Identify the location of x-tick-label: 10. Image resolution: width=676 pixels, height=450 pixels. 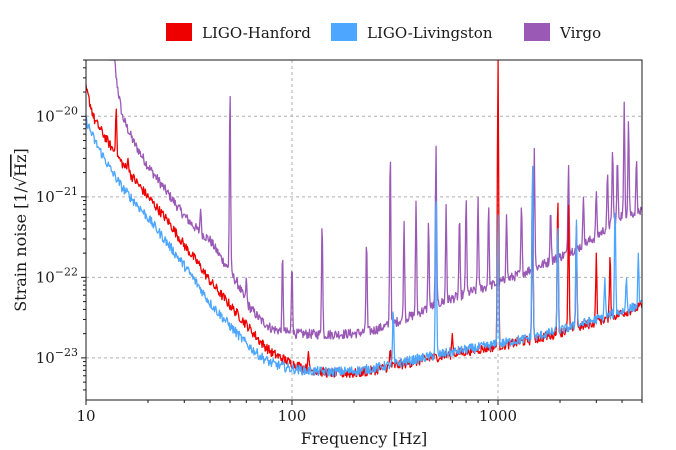
(85, 416).